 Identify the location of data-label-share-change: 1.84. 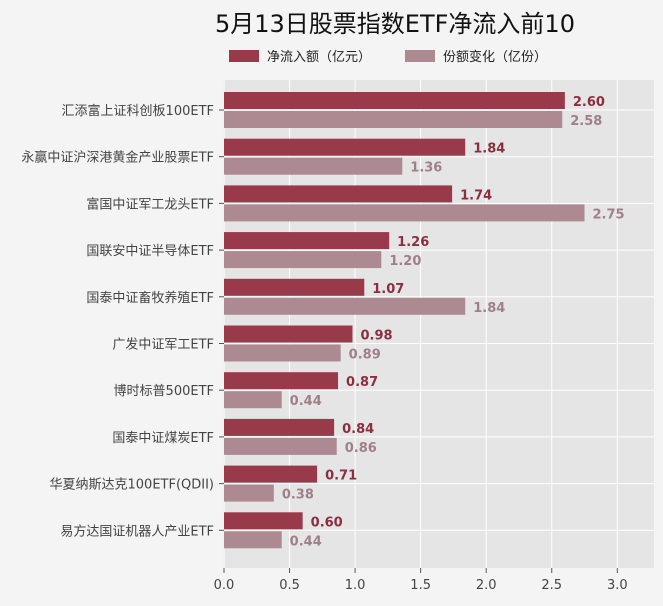
(489, 308).